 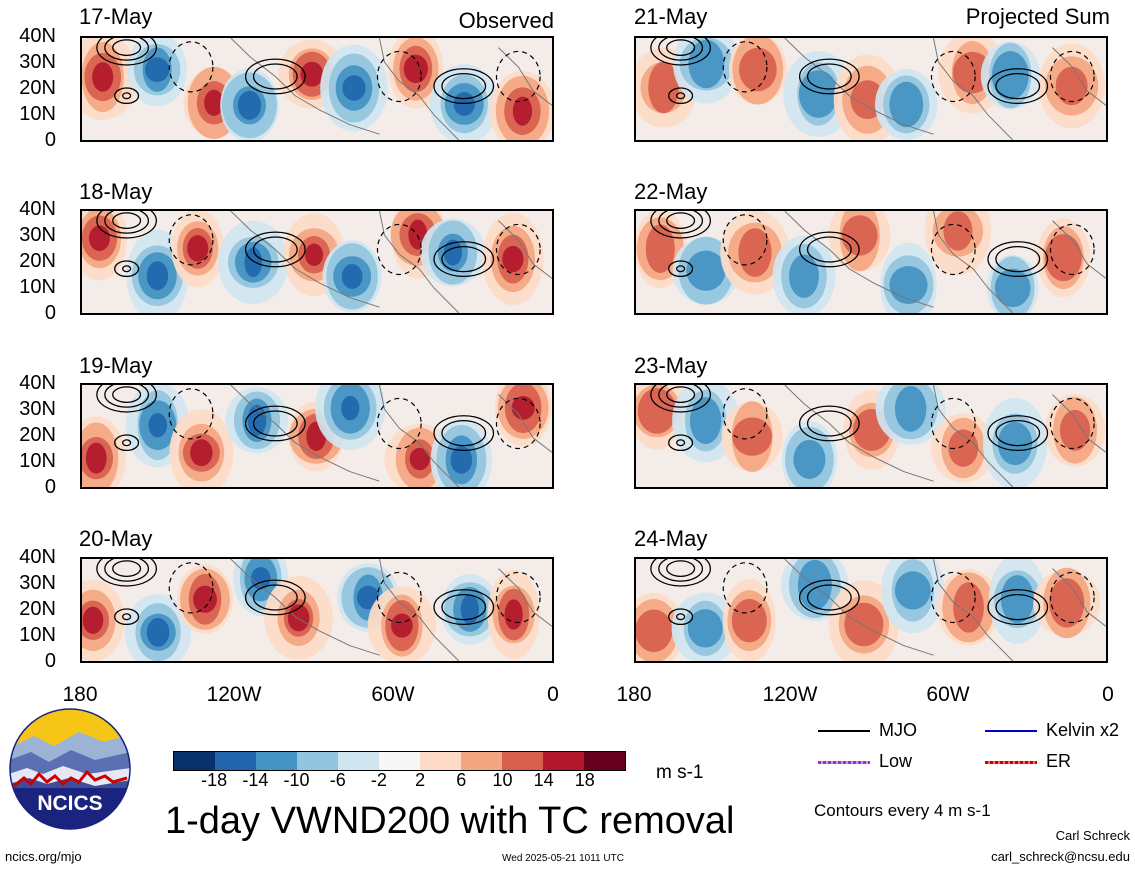 What do you see at coordinates (43, 856) in the screenshot?
I see `footer-url: ncics.org/mjo` at bounding box center [43, 856].